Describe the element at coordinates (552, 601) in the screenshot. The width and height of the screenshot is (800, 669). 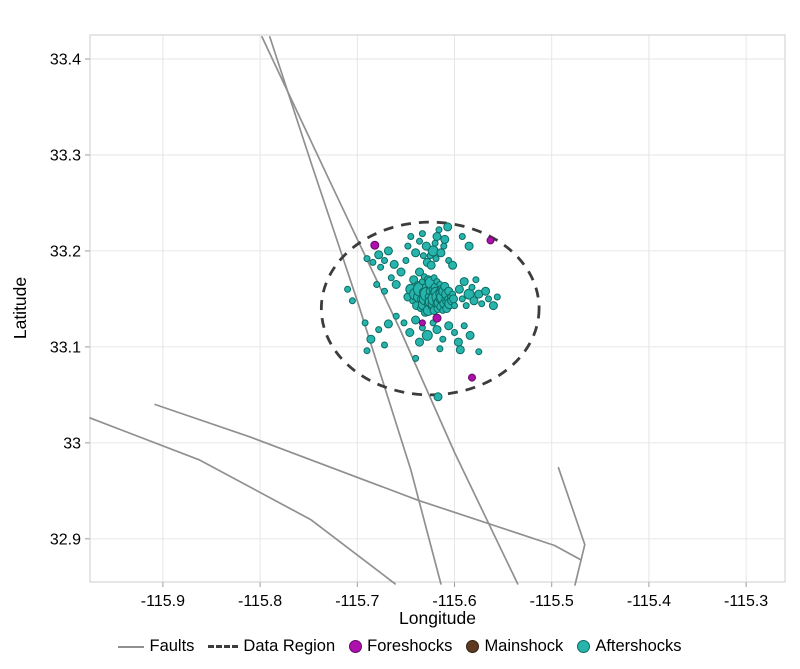
I see `x-tick-label: -115.5` at that location.